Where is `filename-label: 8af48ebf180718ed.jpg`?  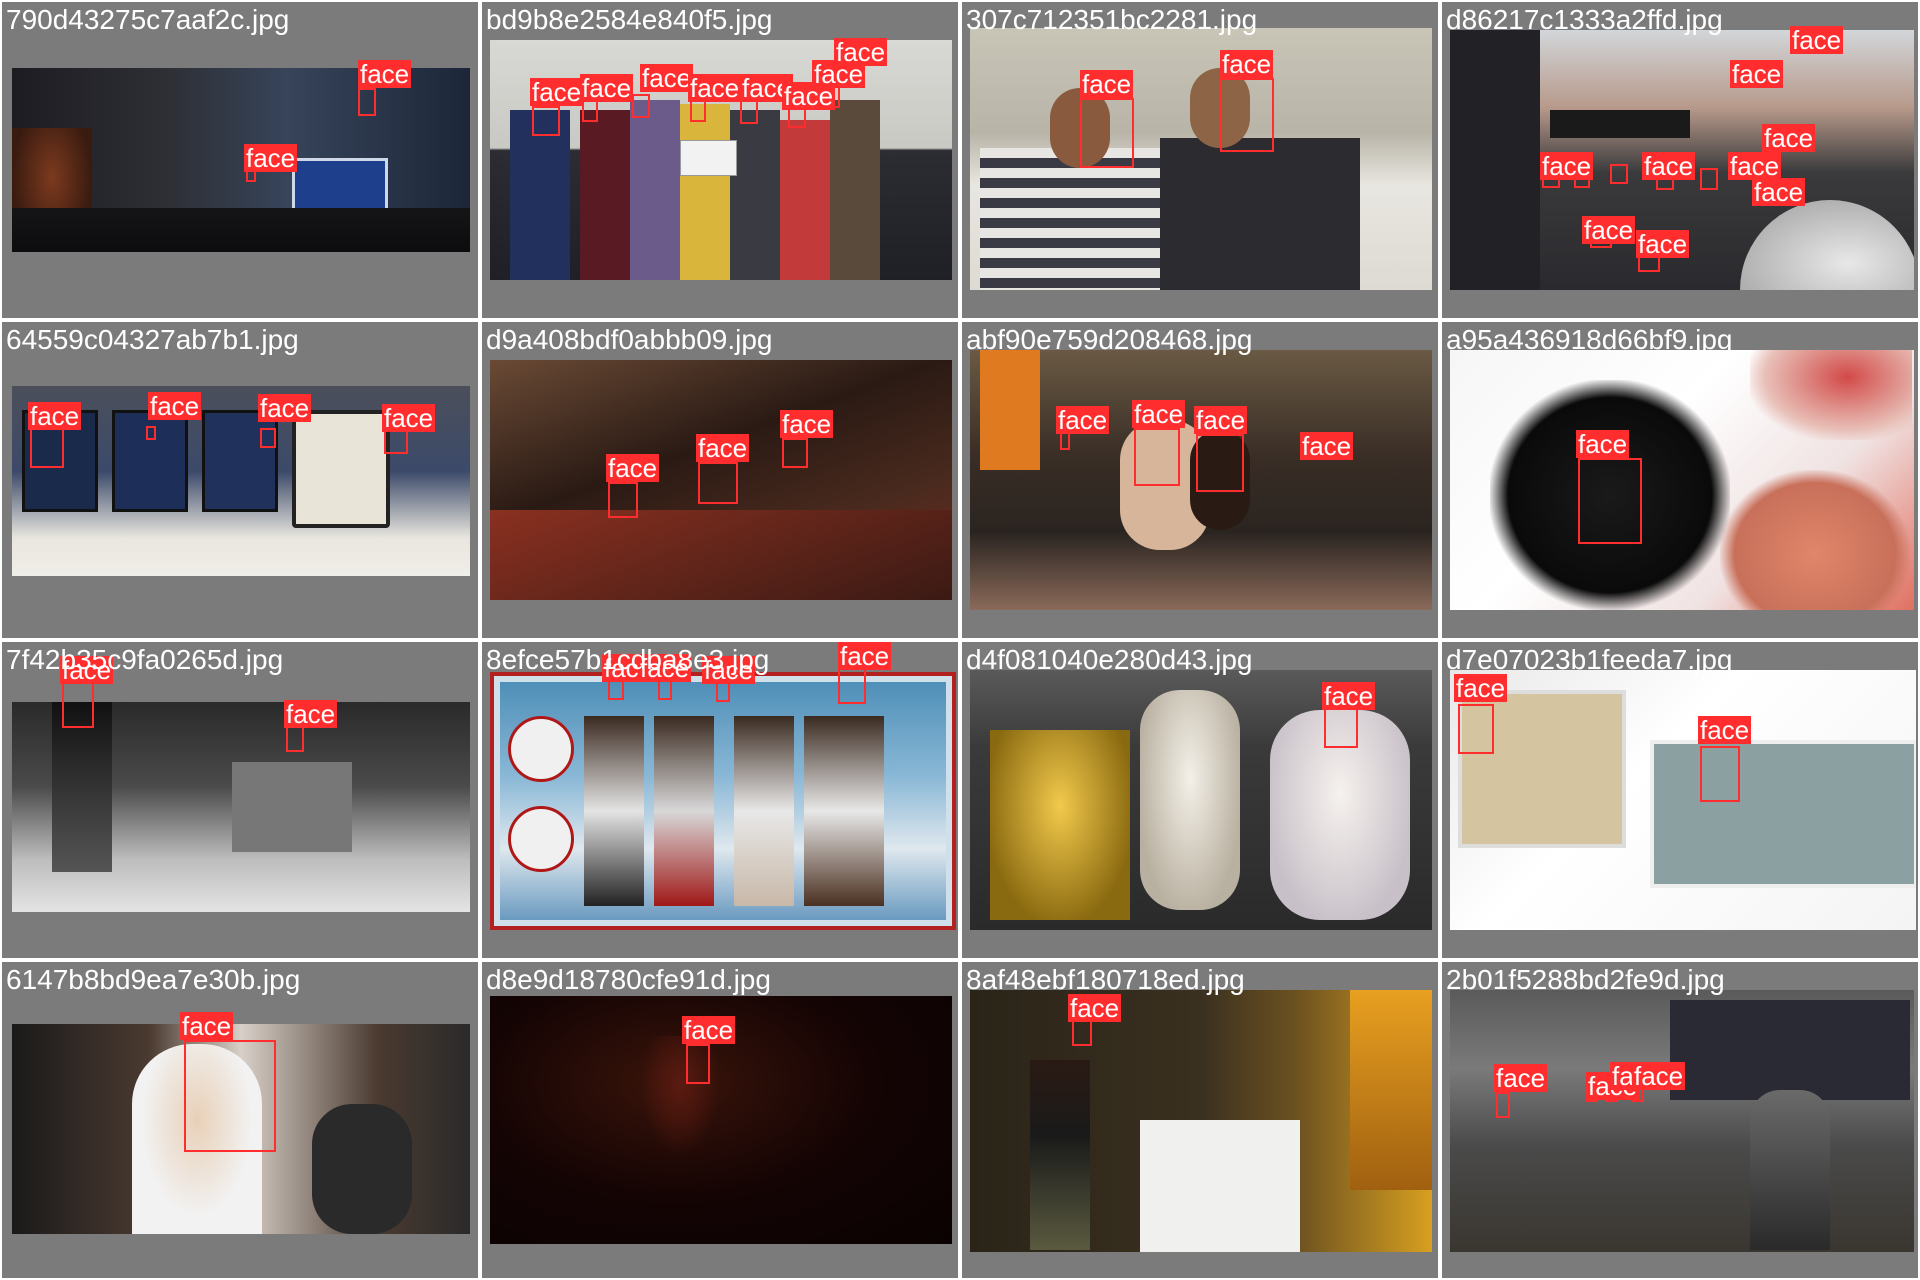 filename-label: 8af48ebf180718ed.jpg is located at coordinates (1105, 980).